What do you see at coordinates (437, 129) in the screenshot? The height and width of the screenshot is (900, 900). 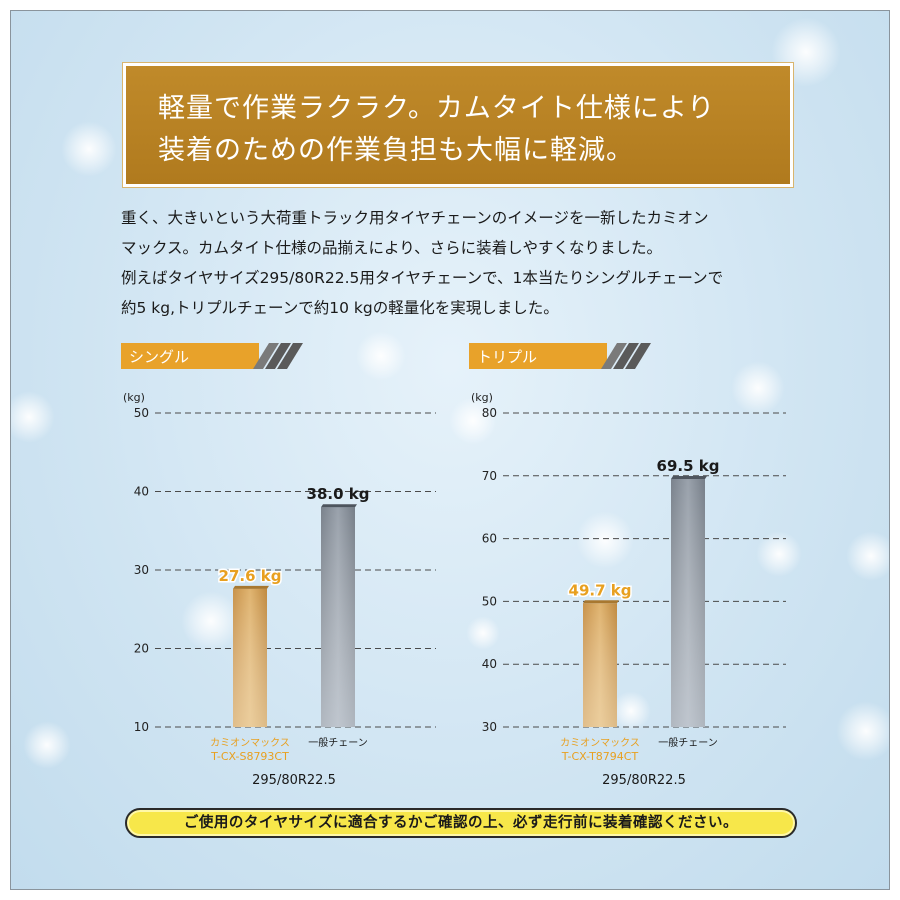 I see `headline-text: 軽量で作業ラクラク。カムタイト仕様により 装着のための作業負担も大幅に軽減。` at bounding box center [437, 129].